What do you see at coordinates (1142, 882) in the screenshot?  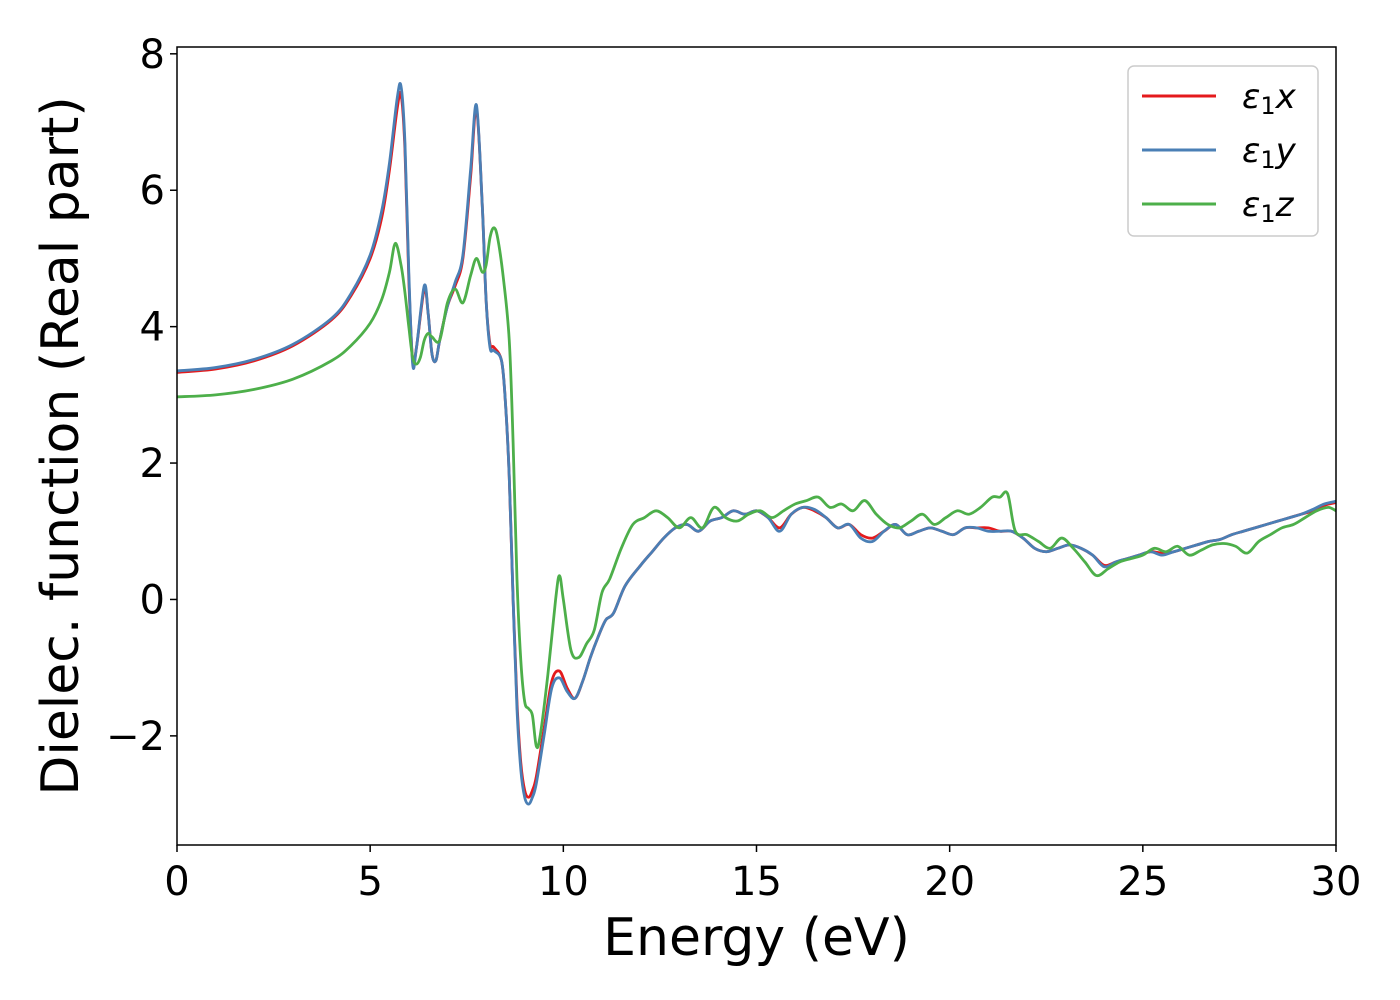 I see `x-tick-label: 25` at bounding box center [1142, 882].